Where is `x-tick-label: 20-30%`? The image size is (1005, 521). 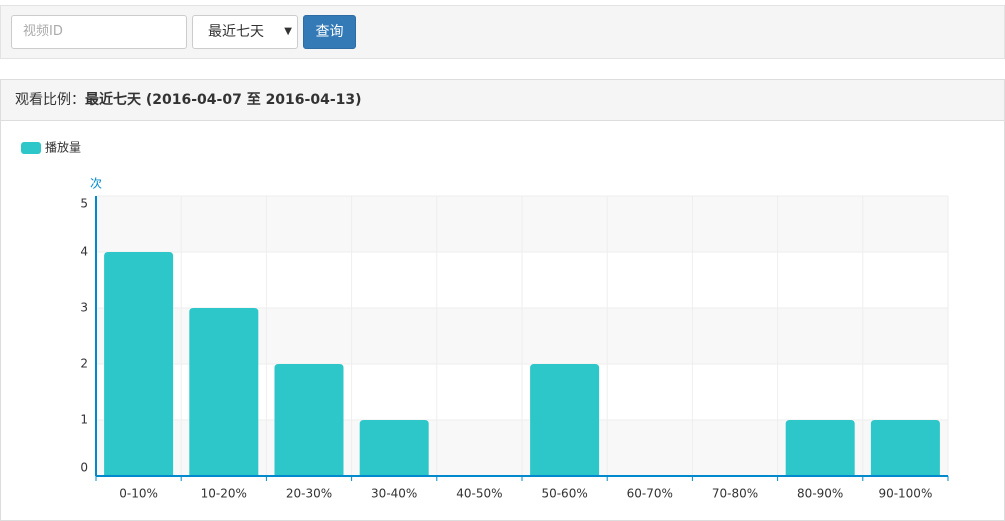
x-tick-label: 20-30% is located at coordinates (309, 494).